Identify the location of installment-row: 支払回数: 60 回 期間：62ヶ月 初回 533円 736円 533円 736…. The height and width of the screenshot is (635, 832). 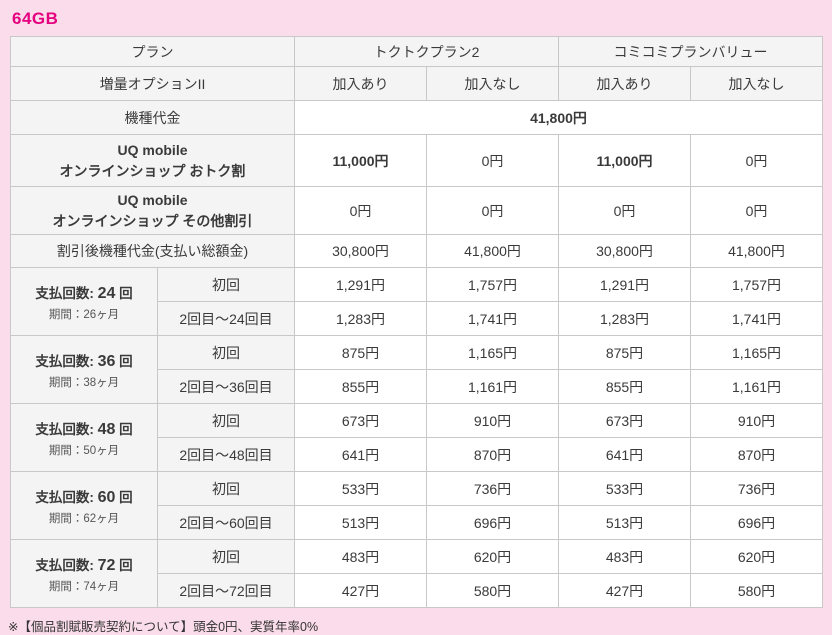
(417, 505).